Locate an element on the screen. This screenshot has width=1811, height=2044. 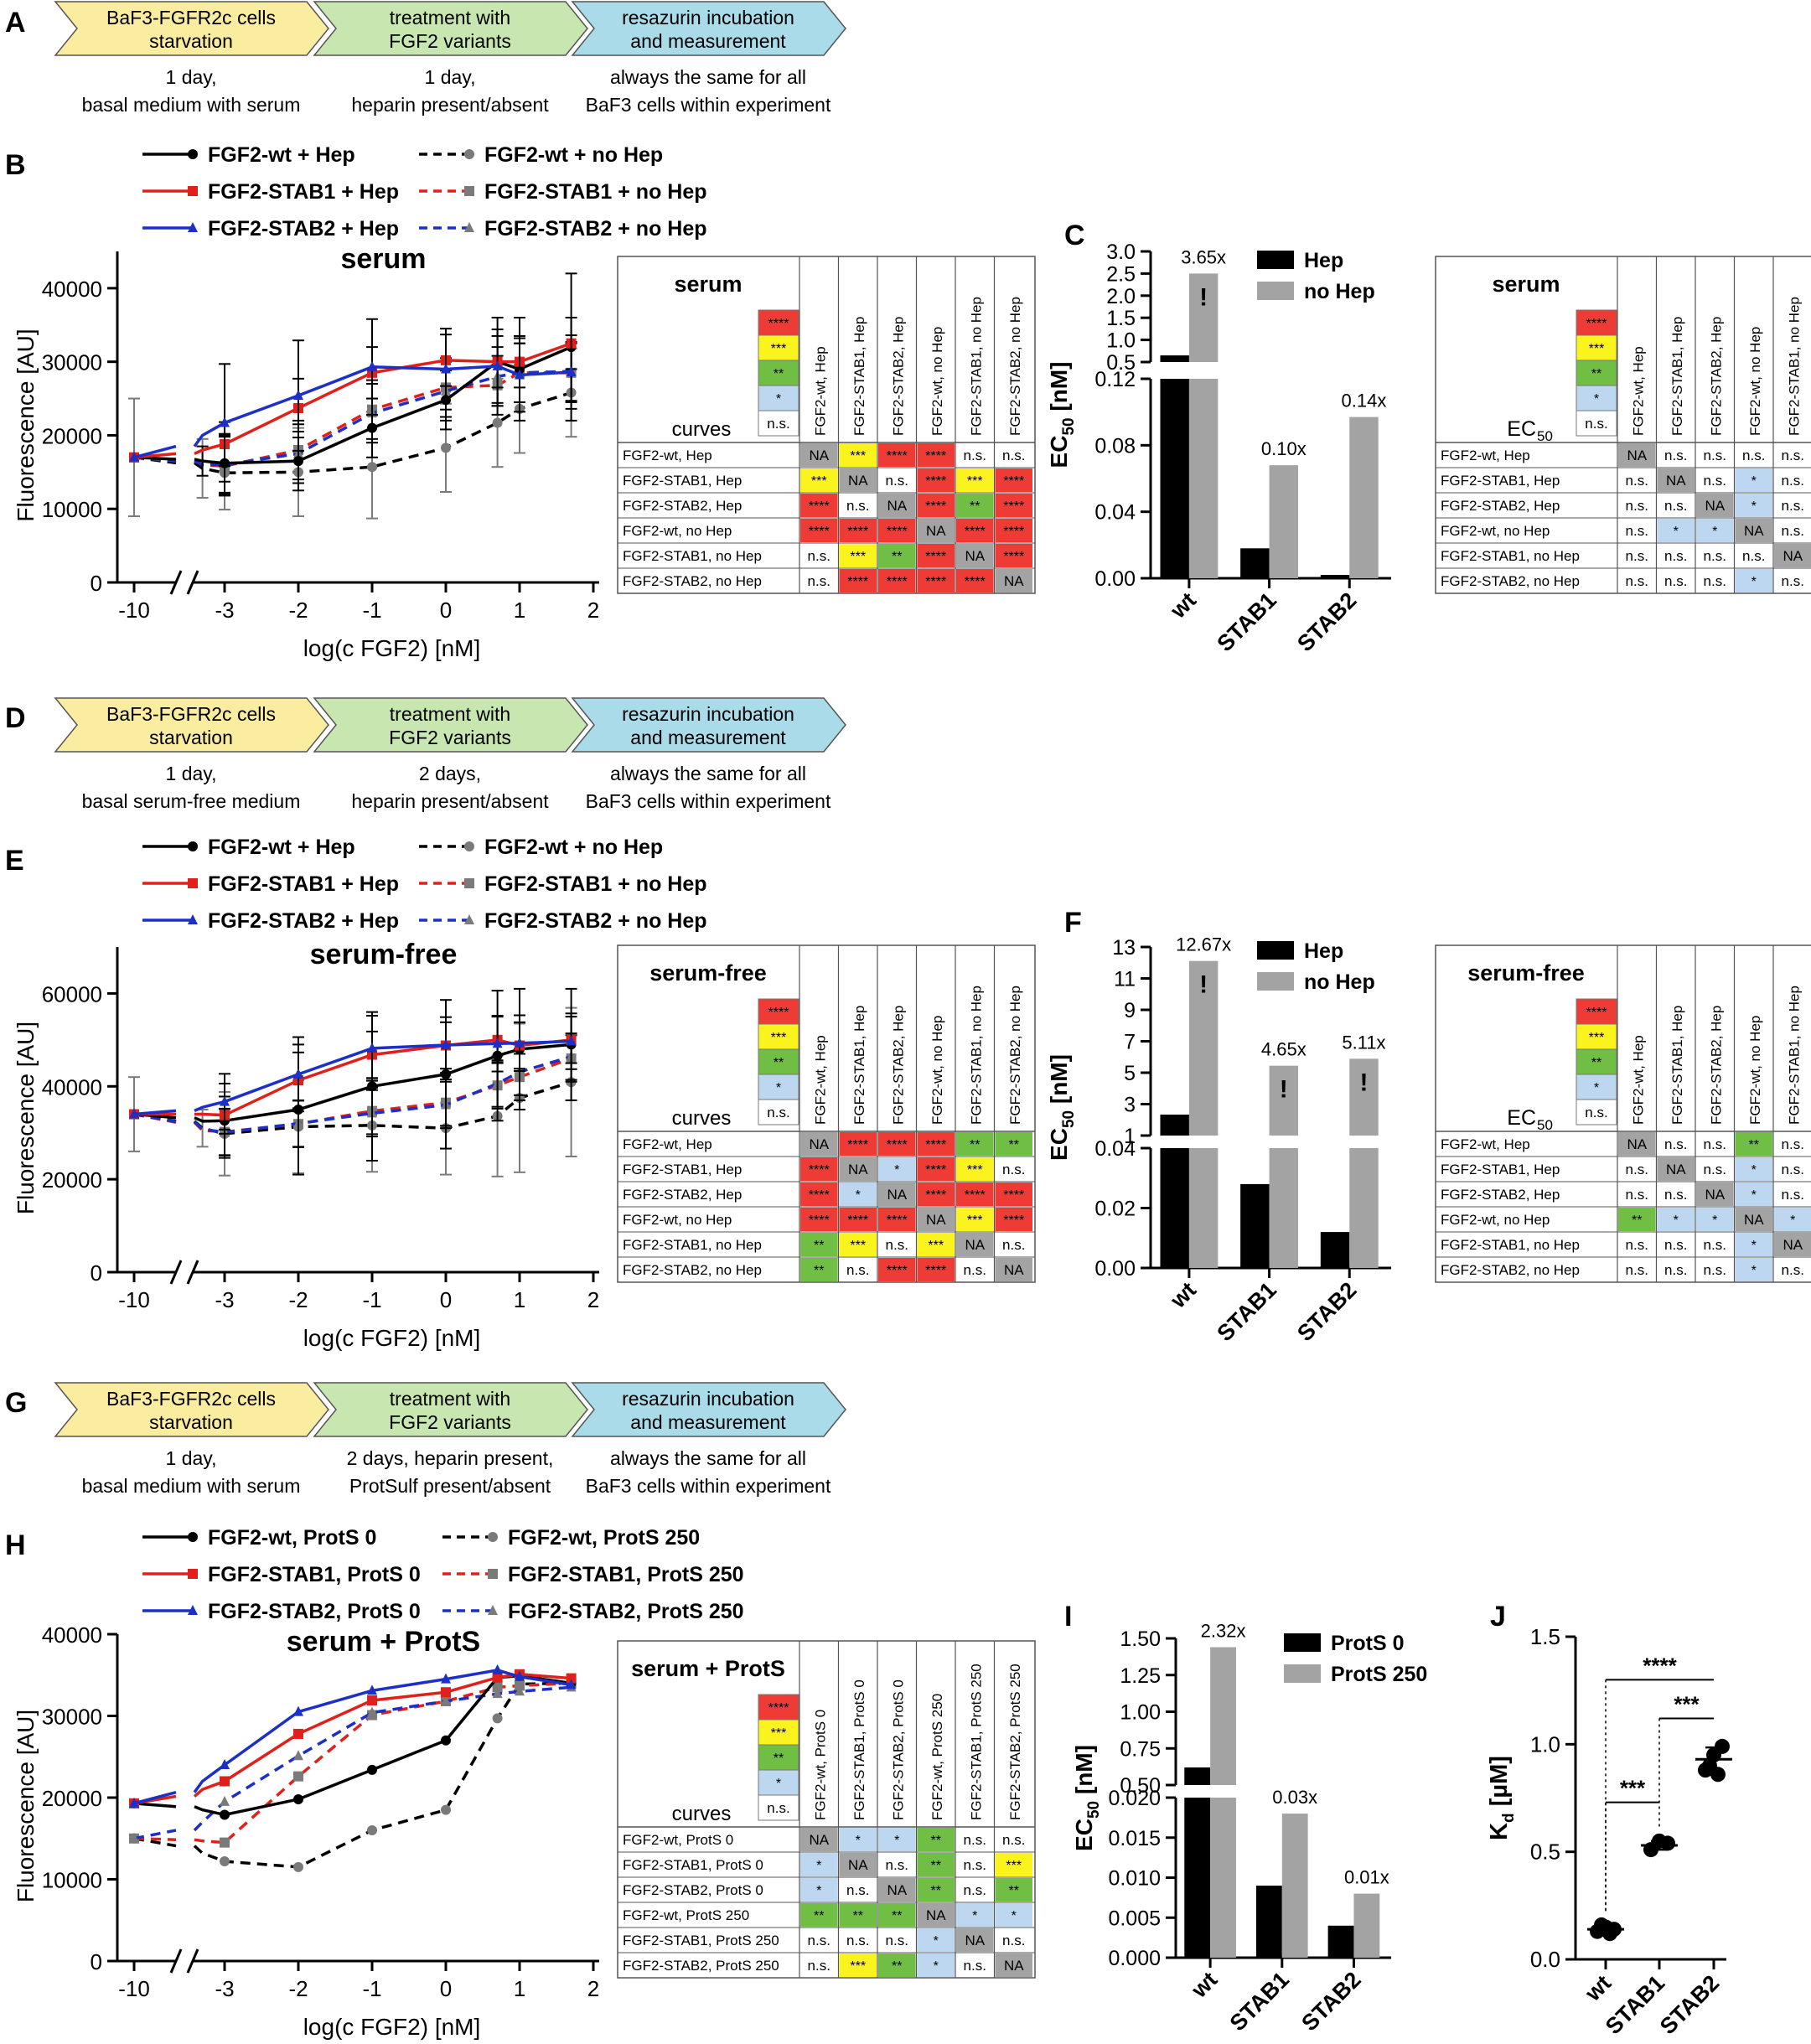
y-tick-label: 2.5 is located at coordinates (1121, 274).